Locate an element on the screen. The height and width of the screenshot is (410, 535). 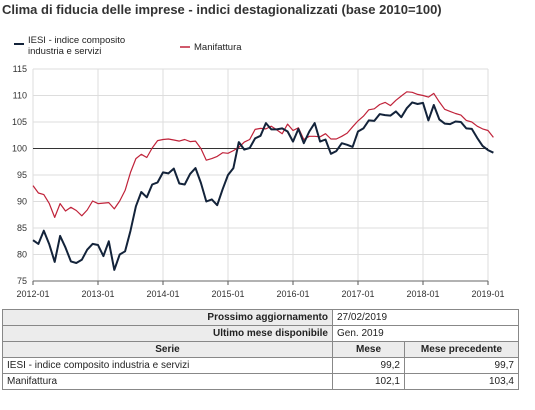
header-serie: Serie is located at coordinates (167, 349).